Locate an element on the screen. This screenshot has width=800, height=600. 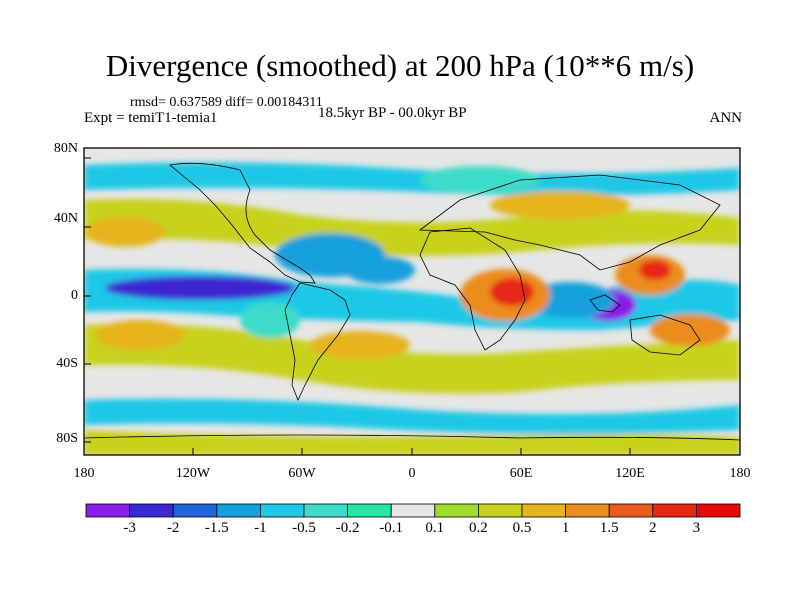
colorbar-tick-label: 1.5 is located at coordinates (609, 528).